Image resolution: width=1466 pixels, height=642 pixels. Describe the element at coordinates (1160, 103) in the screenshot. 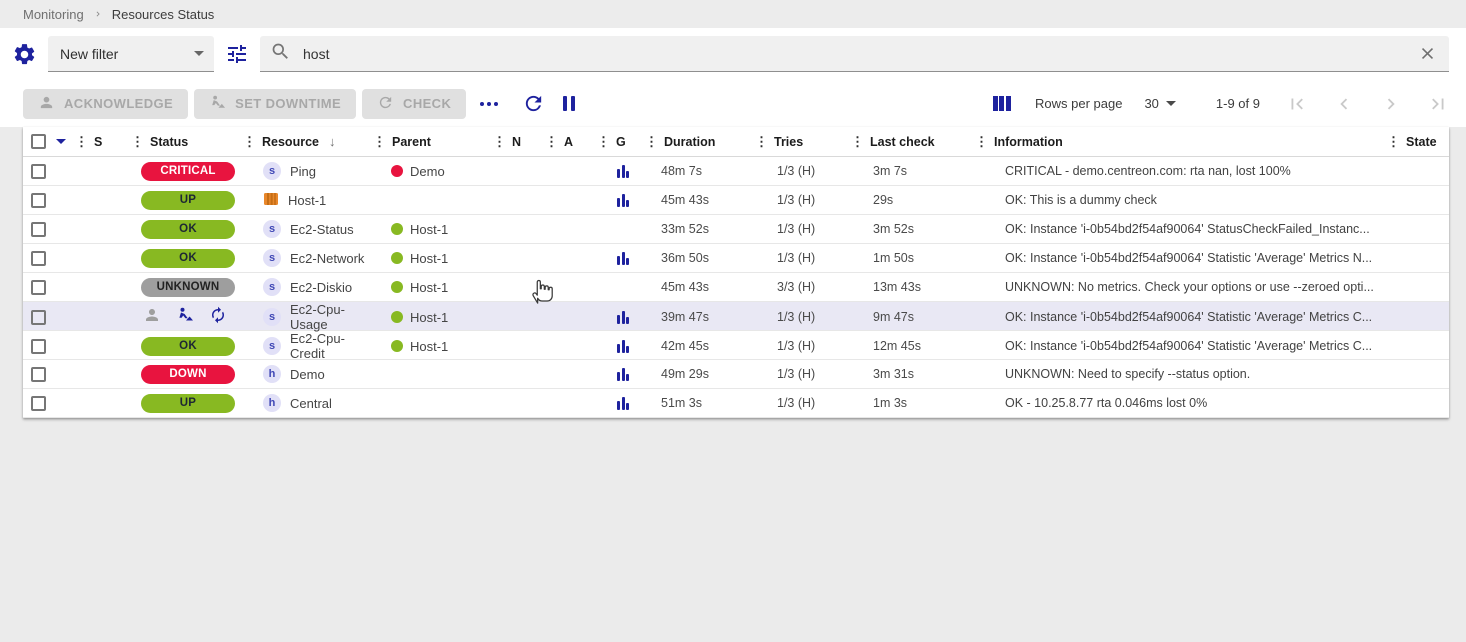

I see `rows-per-page-select: 30` at that location.